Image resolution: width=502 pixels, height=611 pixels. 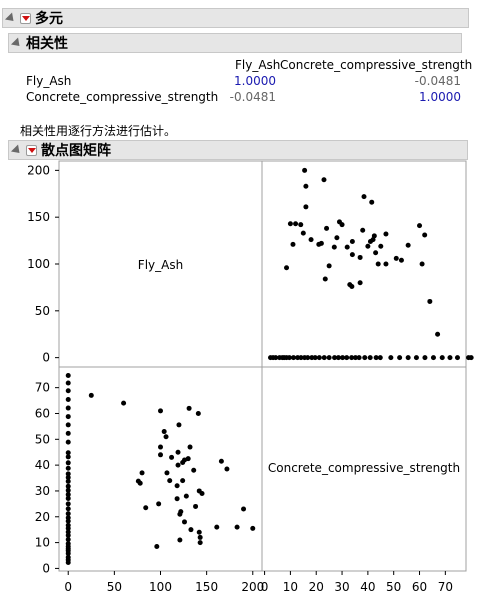 I want to click on x-tick-label-strength: 20, so click(x=316, y=587).